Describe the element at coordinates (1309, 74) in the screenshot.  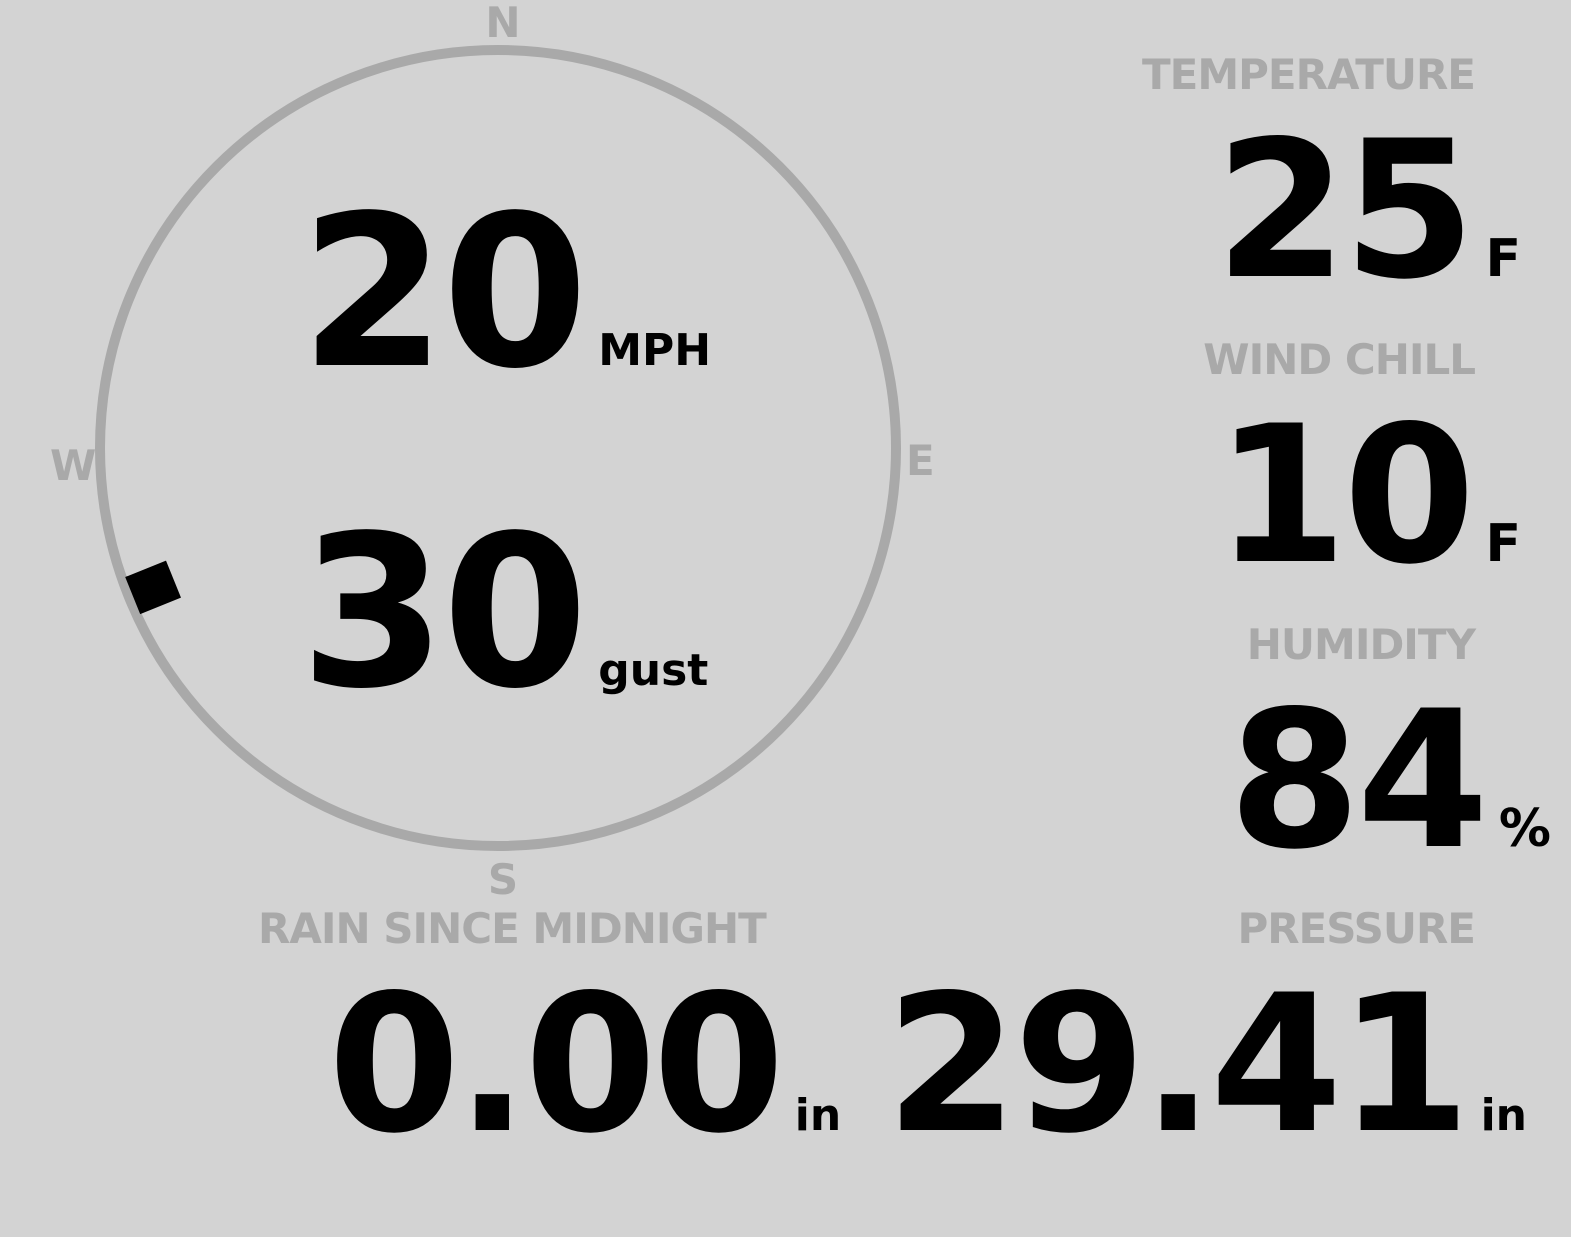
I see `temperature-label: TEMPERATURE` at that location.